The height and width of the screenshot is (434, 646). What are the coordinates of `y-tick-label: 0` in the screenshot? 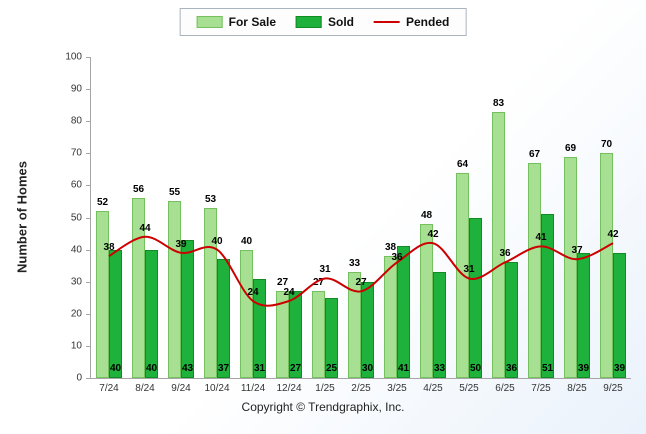 It's located at (79, 378).